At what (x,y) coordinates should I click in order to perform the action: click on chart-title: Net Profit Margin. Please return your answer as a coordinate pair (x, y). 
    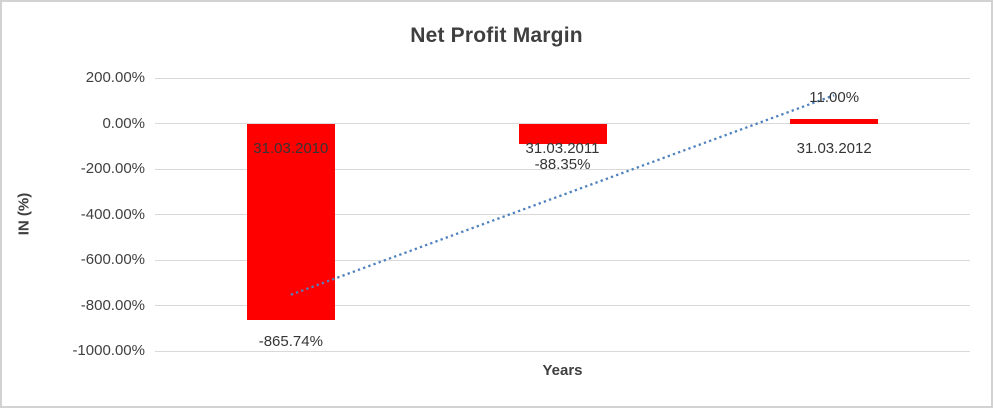
    Looking at the image, I should click on (496, 35).